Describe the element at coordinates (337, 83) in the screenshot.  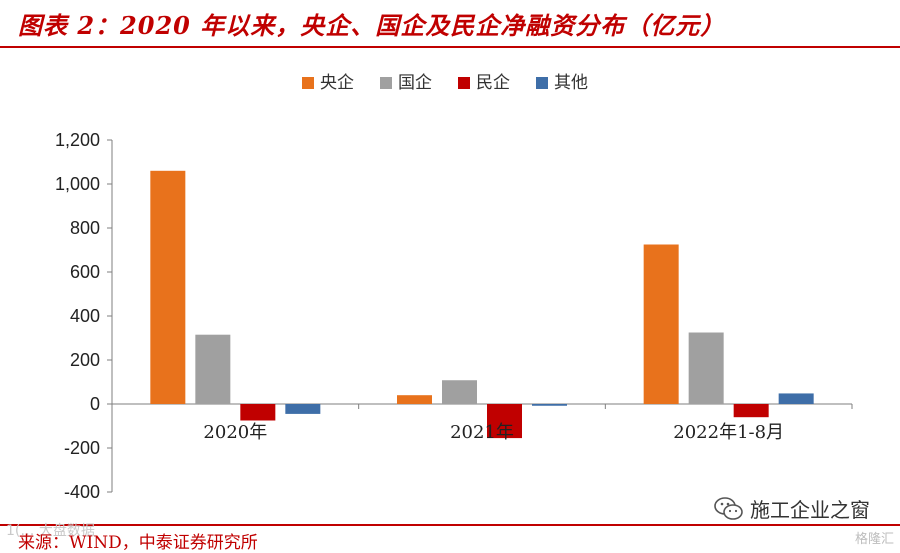
I see `legend-label: 央企` at that location.